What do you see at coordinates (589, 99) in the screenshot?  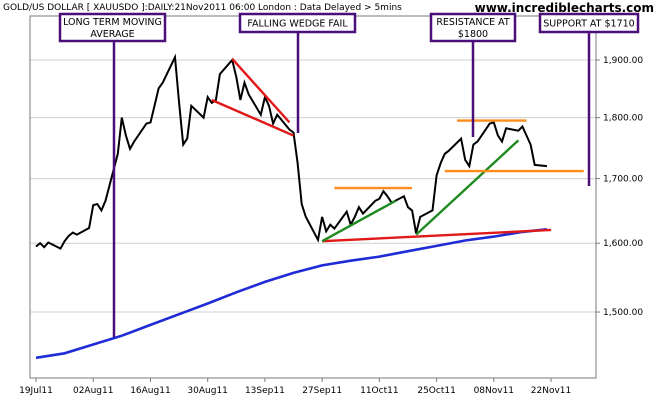 I see `annotation-support: SUPPORT AT $1710` at bounding box center [589, 99].